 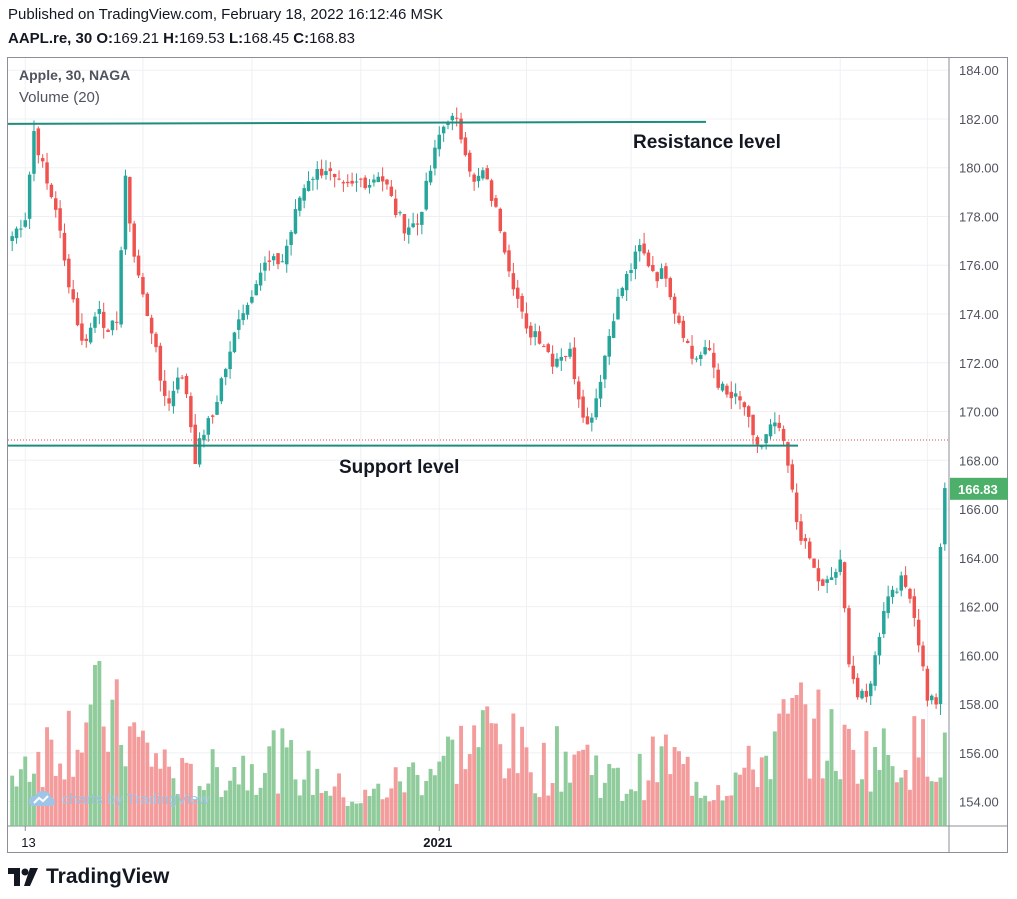 I want to click on tradingview-brand: TradingView, so click(x=88, y=877).